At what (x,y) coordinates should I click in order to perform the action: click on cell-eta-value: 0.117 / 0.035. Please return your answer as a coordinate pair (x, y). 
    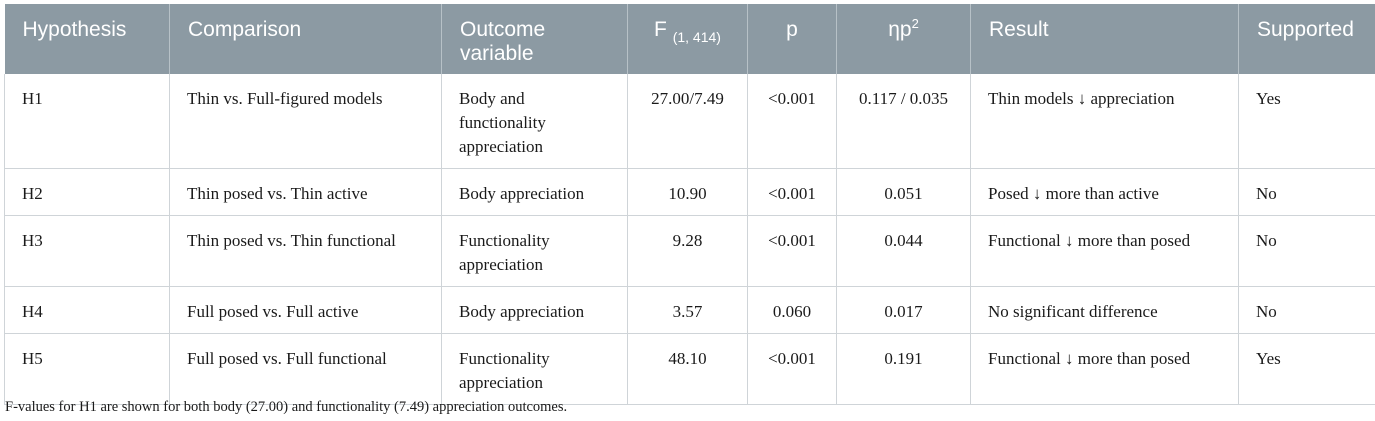
    Looking at the image, I should click on (903, 121).